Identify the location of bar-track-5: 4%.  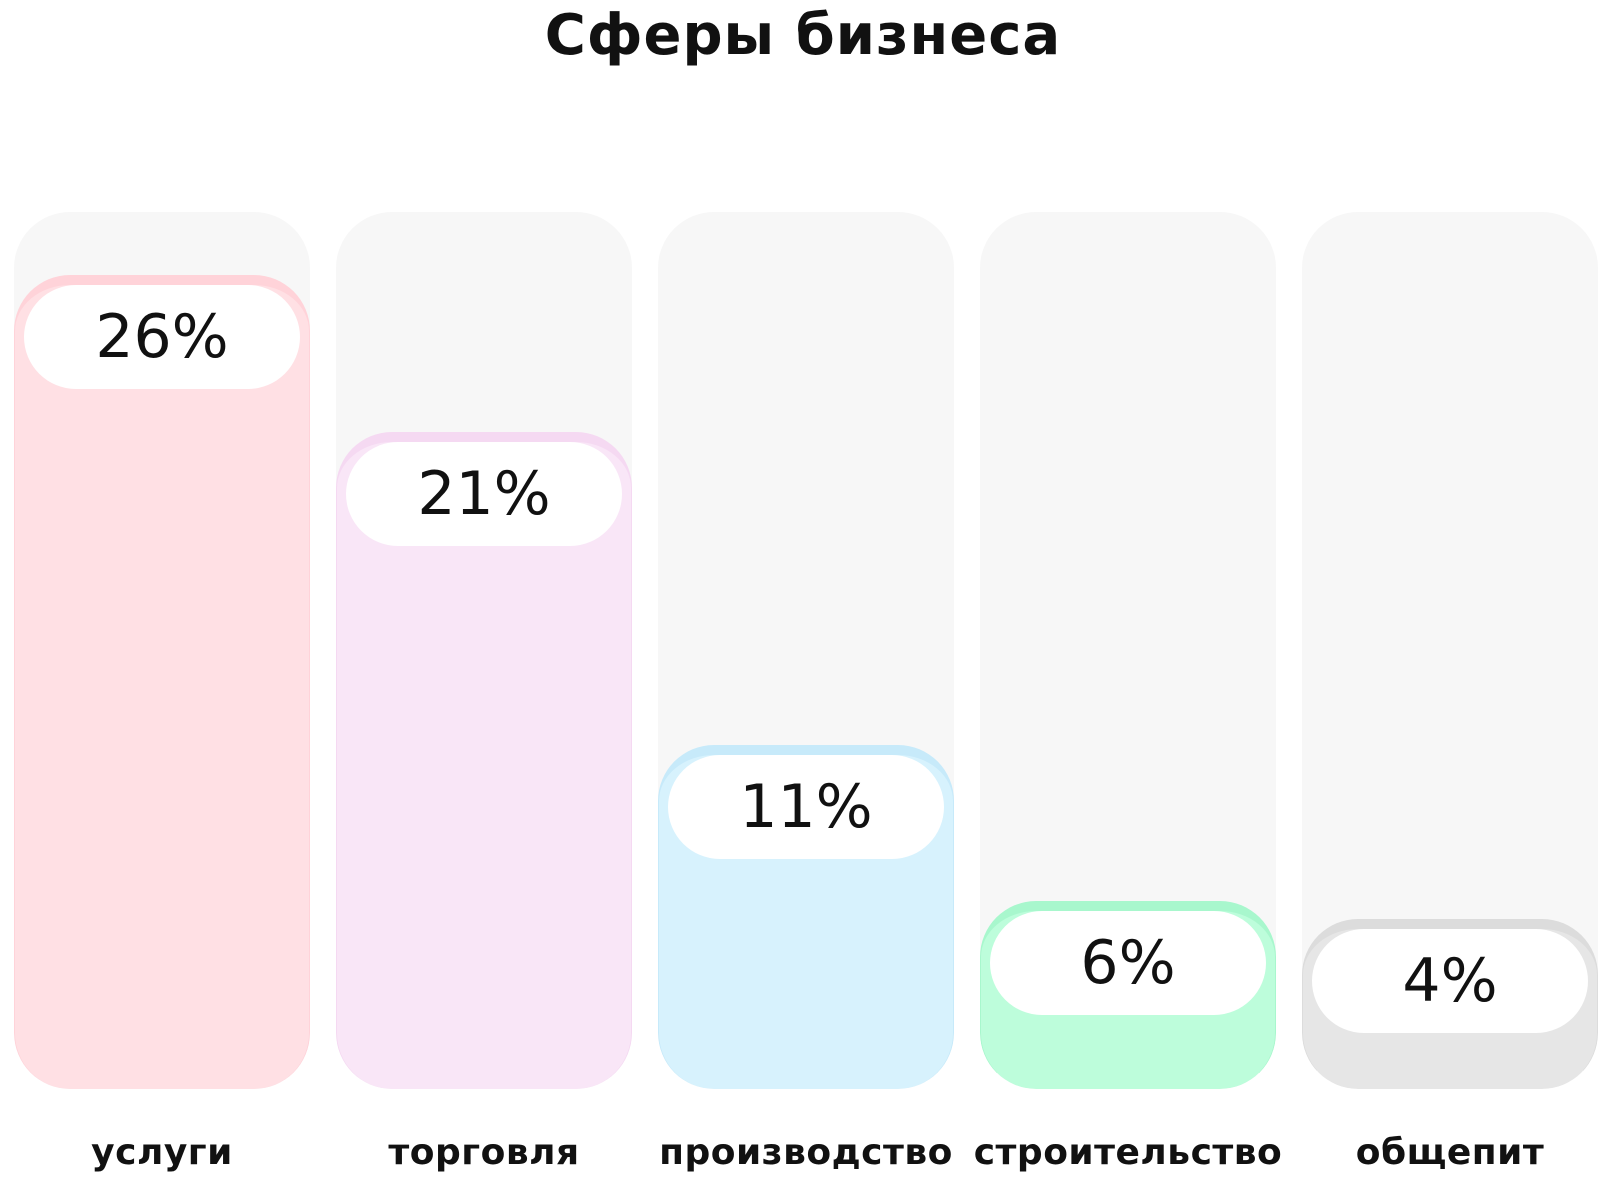
(1450, 650).